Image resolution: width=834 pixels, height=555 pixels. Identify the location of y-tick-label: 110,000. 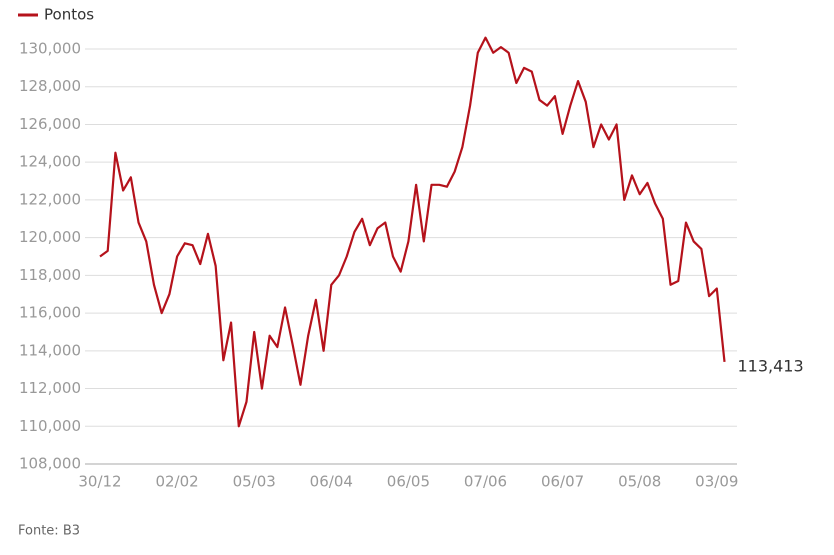
(50, 426).